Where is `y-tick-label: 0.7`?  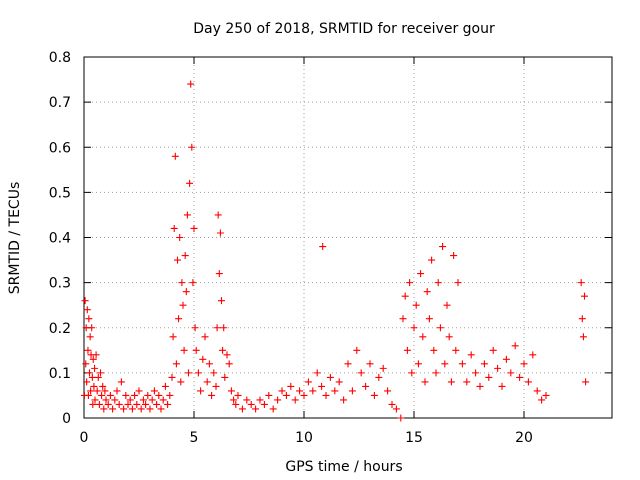 y-tick-label: 0.7 is located at coordinates (60, 103).